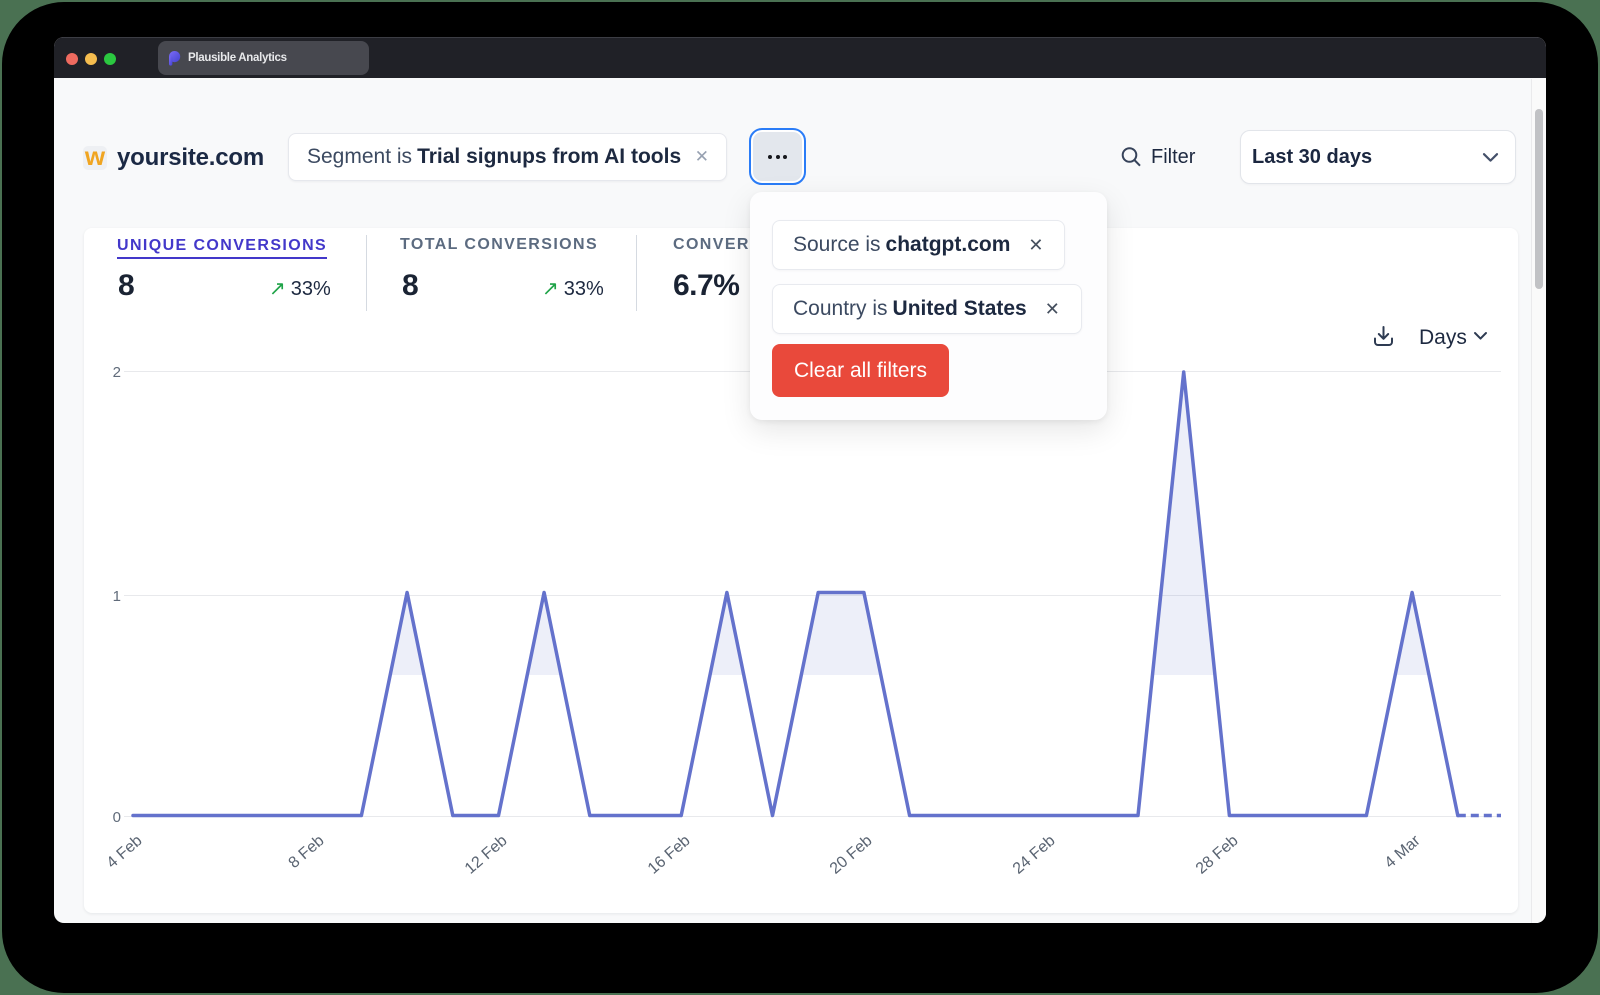 The image size is (1600, 995). I want to click on svg-text: 12 Feb, so click(486, 855).